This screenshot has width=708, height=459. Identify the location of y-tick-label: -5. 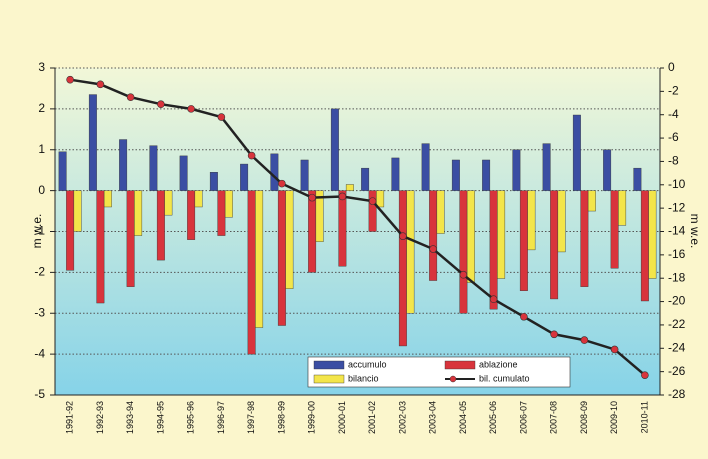
(39, 394).